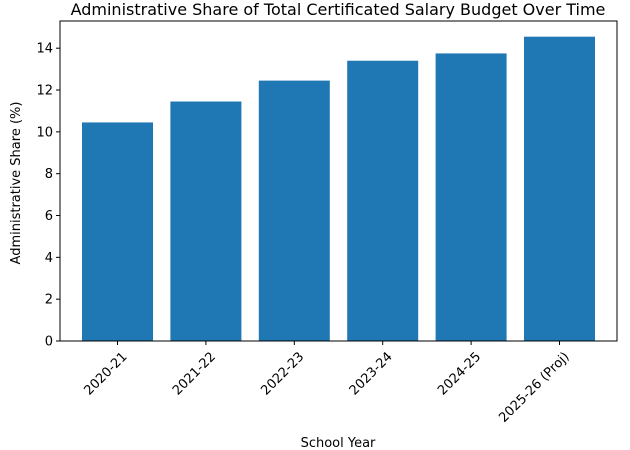 The height and width of the screenshot is (450, 630). Describe the element at coordinates (459, 373) in the screenshot. I see `x-tick-label: 2024-25` at that location.